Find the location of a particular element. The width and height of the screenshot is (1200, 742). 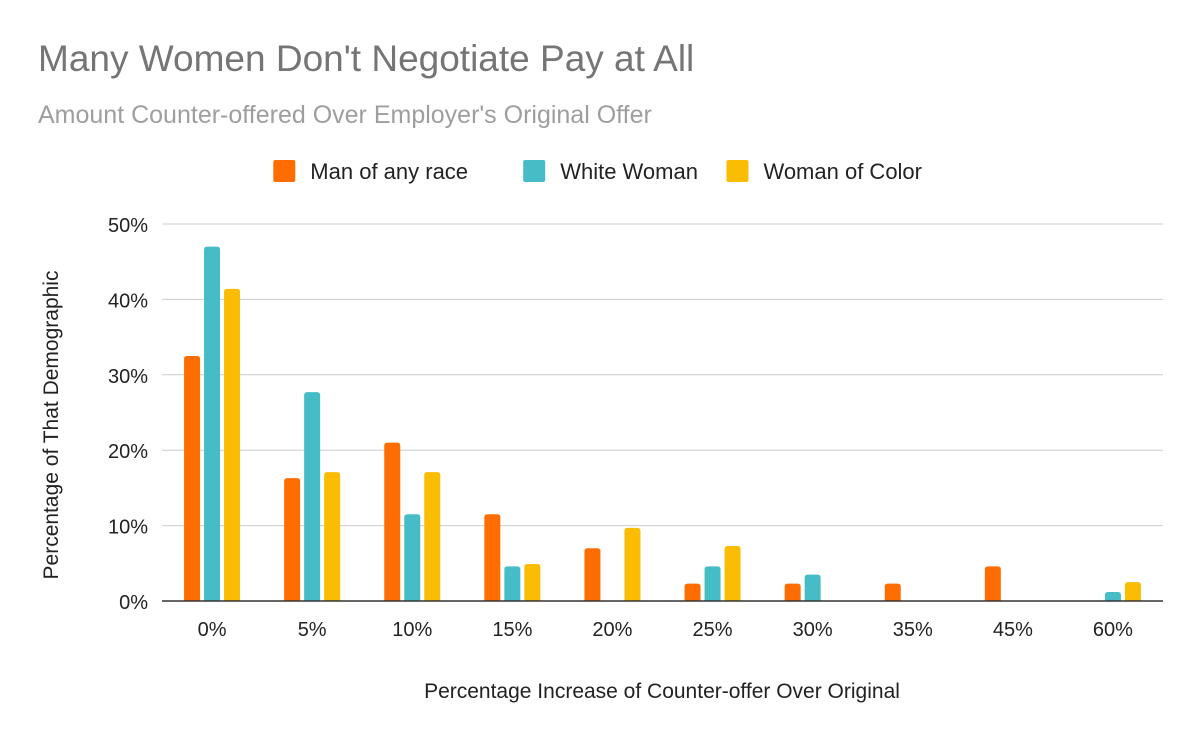

x-tick-label: 45% is located at coordinates (1013, 630).